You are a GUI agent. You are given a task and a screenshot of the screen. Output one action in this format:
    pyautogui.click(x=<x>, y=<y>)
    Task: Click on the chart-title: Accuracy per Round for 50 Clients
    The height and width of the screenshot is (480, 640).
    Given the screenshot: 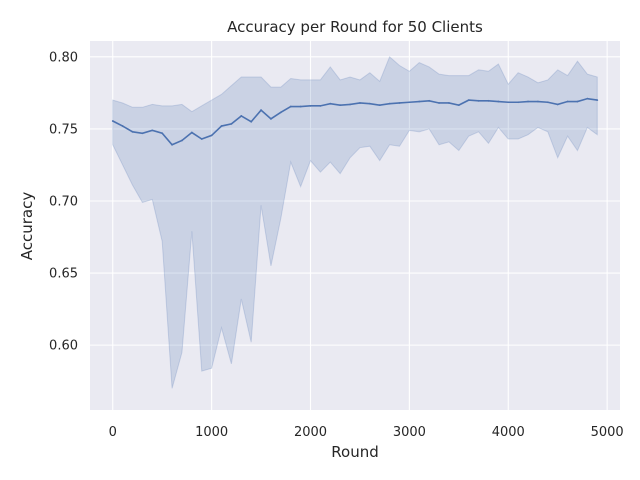 What is the action you would take?
    pyautogui.click(x=355, y=27)
    